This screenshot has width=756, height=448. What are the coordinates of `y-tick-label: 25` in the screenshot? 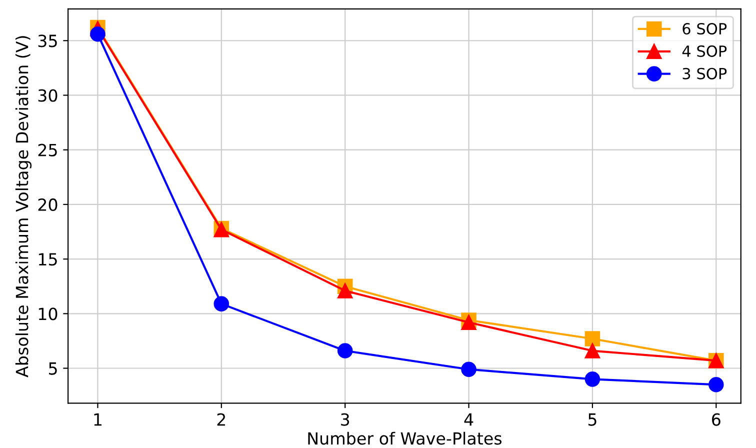 It's located at (47, 150).